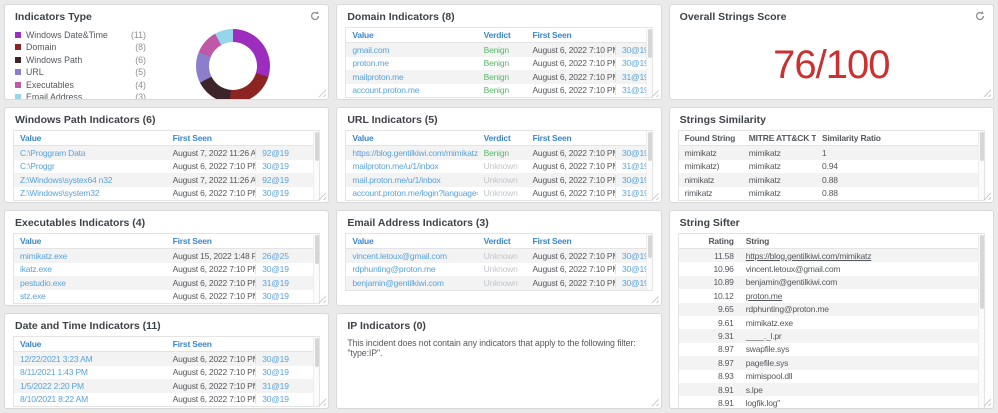 This screenshot has width=998, height=413. Describe the element at coordinates (399, 255) in the screenshot. I see `indicator-value-link: vincent.letoux@gmail.com` at that location.